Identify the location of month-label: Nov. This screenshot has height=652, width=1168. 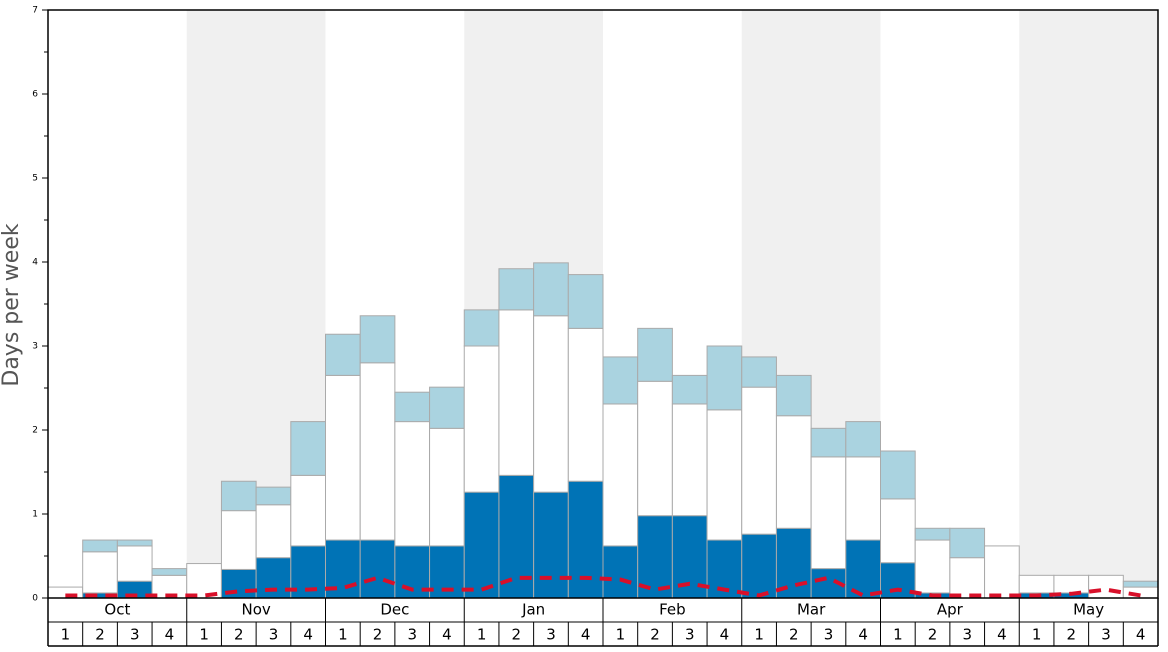
(255, 610).